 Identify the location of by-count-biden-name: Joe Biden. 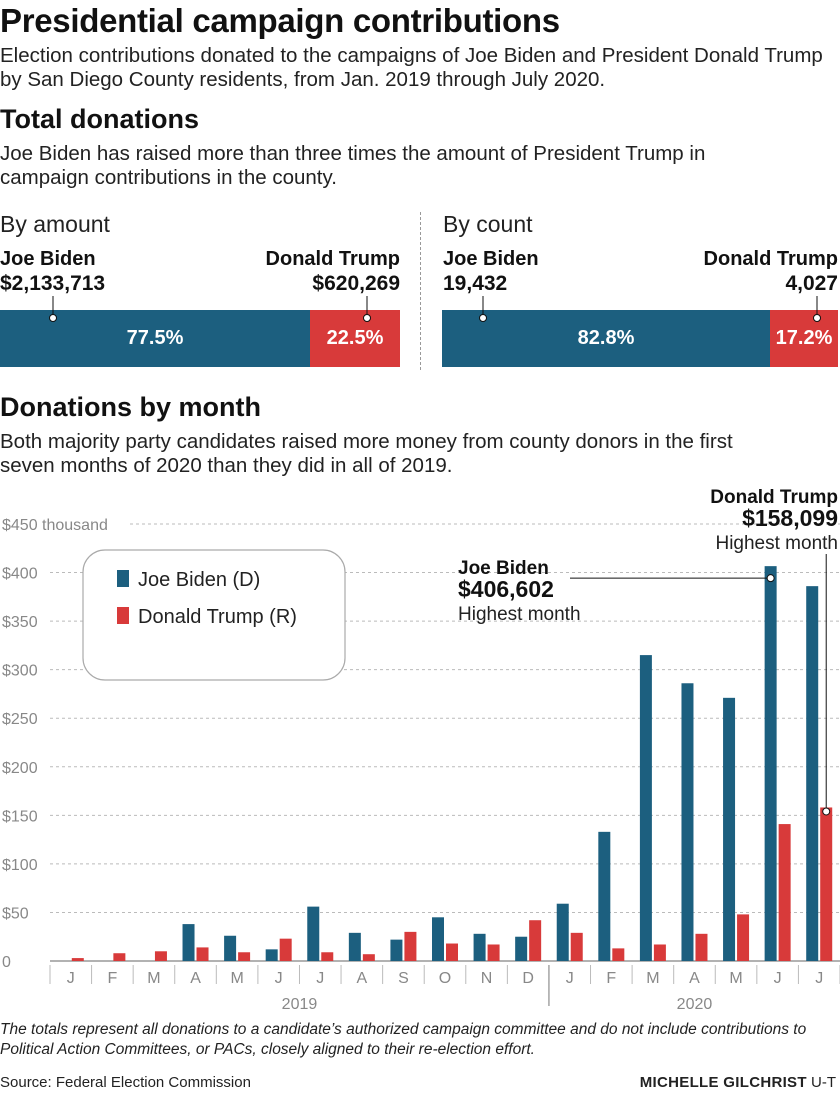
(491, 259).